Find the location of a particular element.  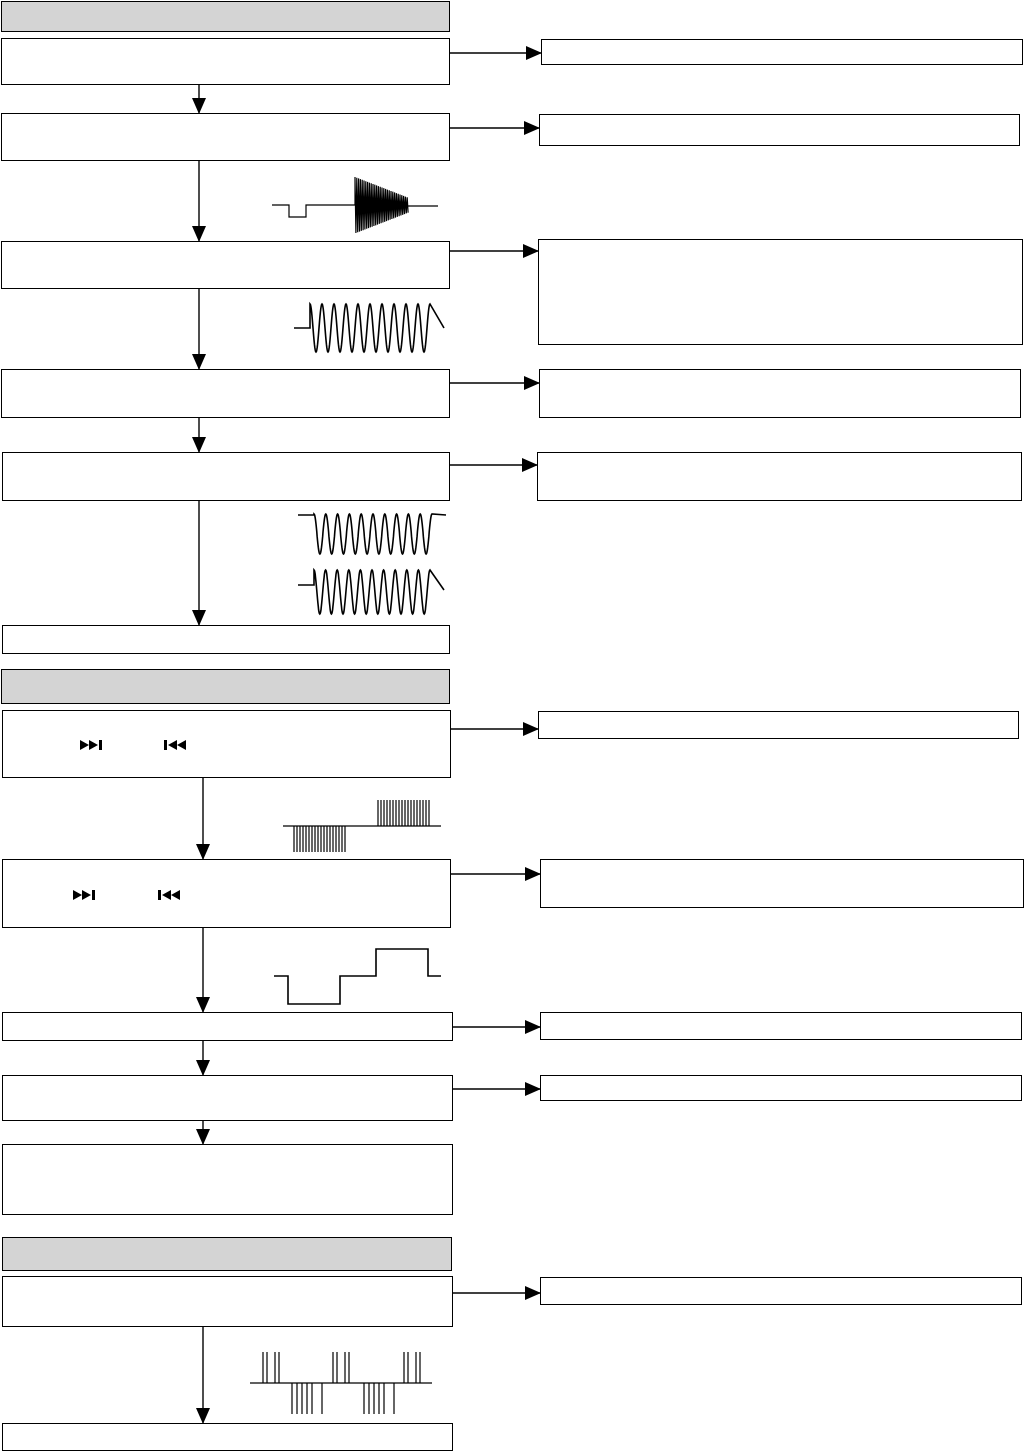

waveform-square is located at coordinates (357, 976).